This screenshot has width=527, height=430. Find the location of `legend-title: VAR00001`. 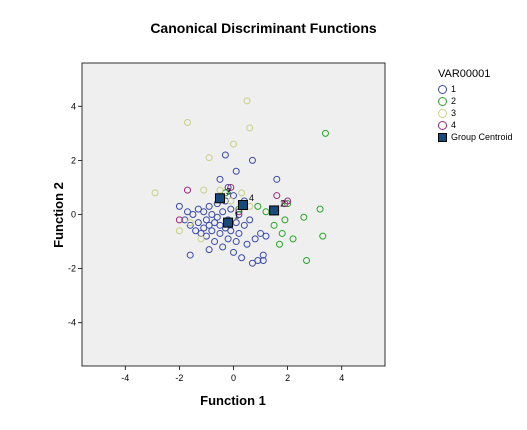

legend-title: VAR00001 is located at coordinates (464, 74).